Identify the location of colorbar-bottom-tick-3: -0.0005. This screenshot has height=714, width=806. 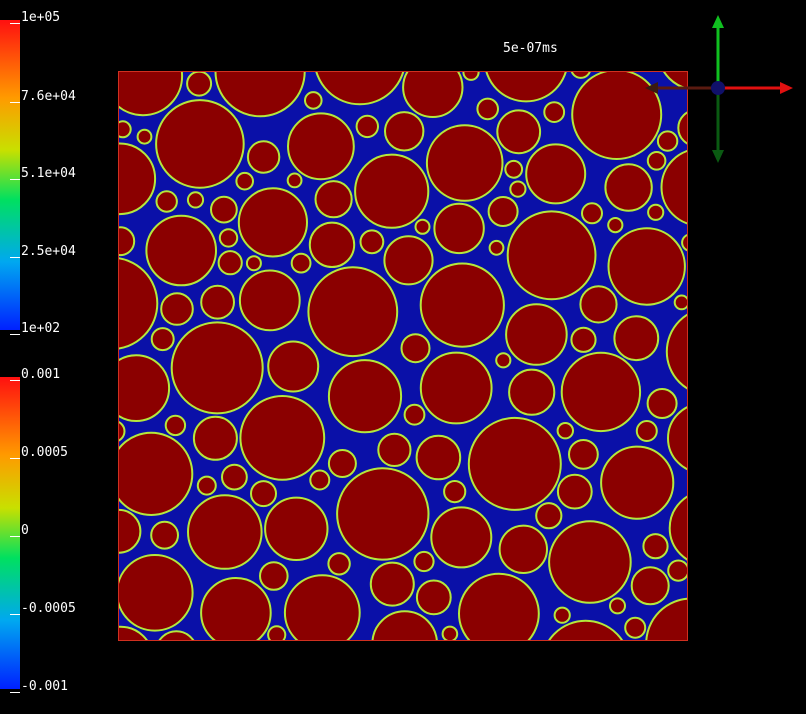
(43, 608).